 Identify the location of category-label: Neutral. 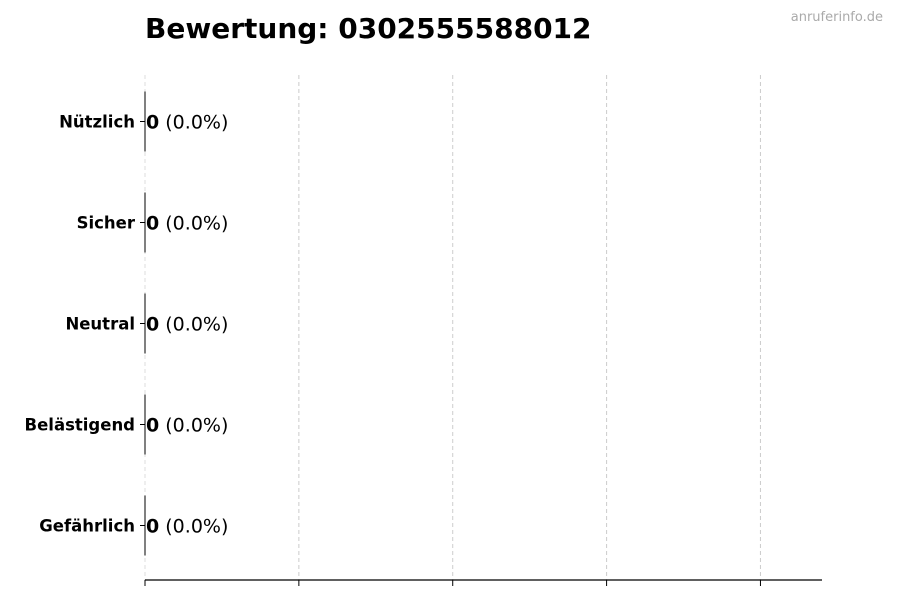
(100, 324).